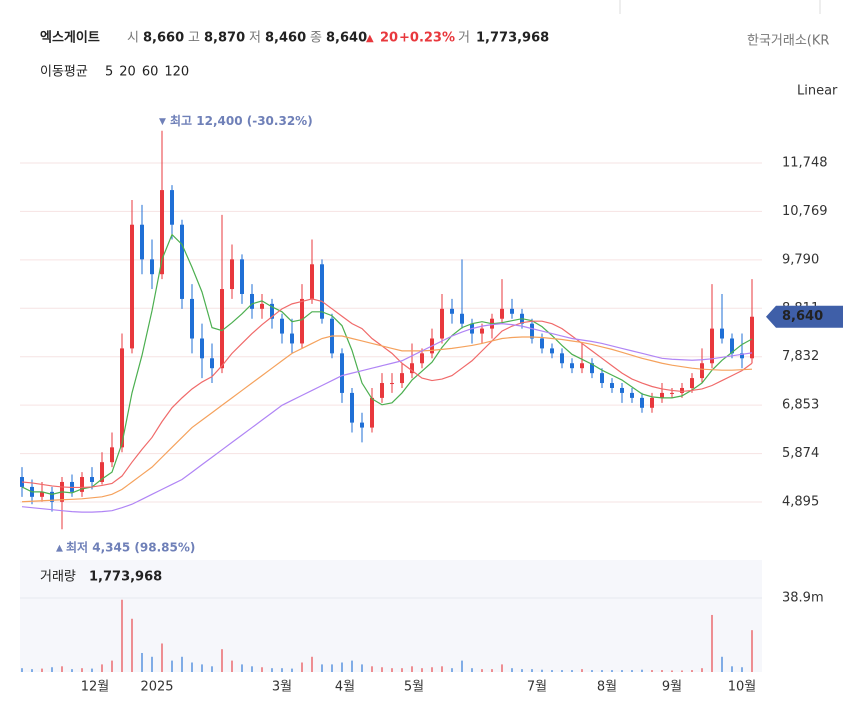 Image resolution: width=843 pixels, height=702 pixels. Describe the element at coordinates (176, 72) in the screenshot. I see `legend-entry: 120` at that location.